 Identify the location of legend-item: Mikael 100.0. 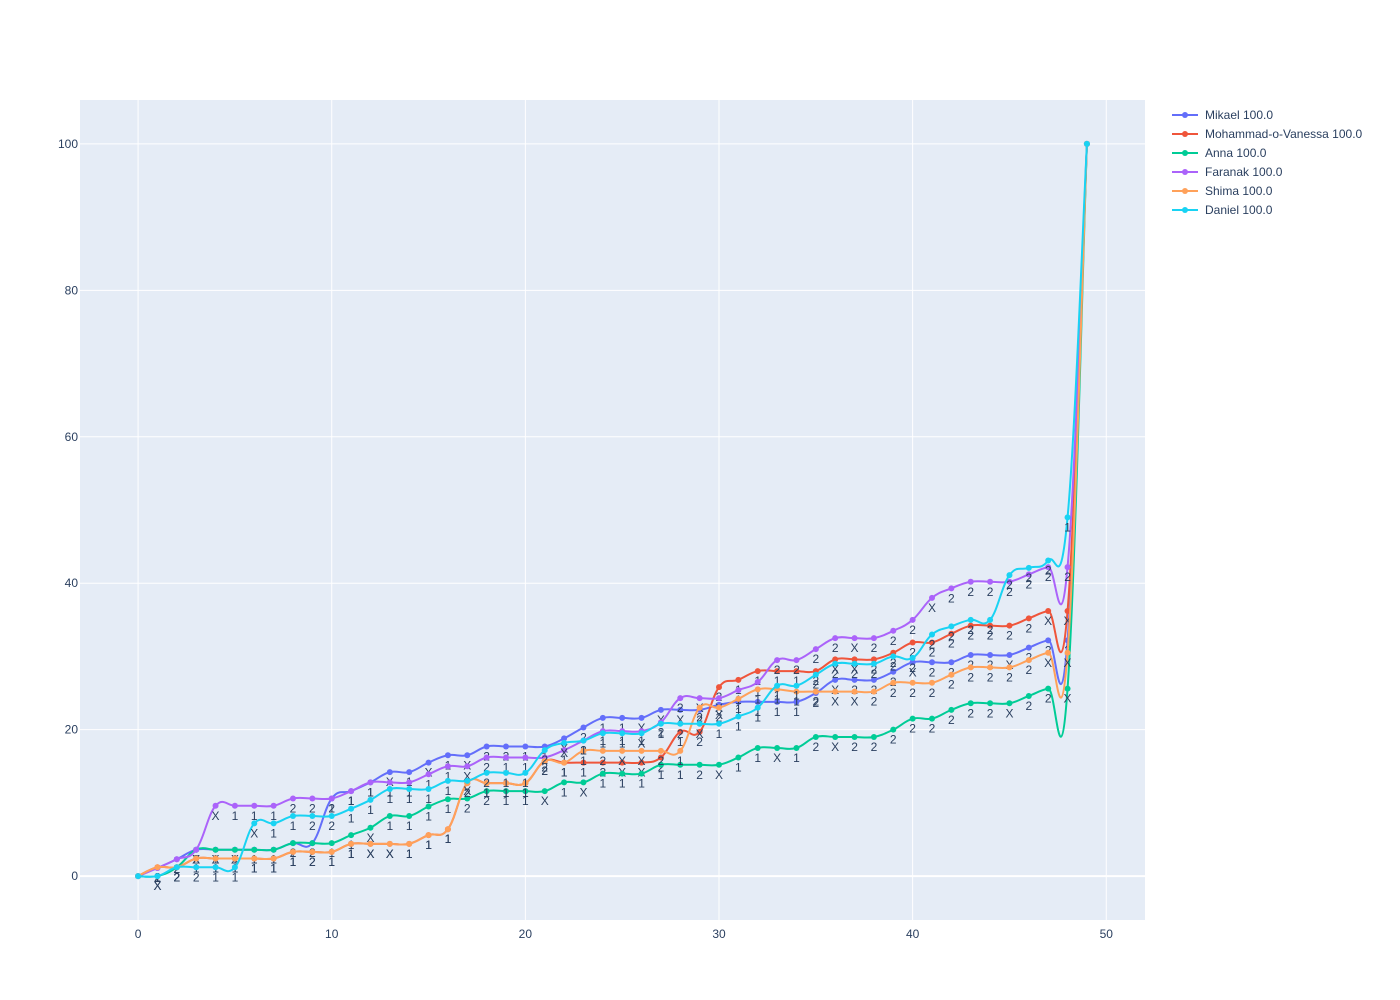
(1222, 115).